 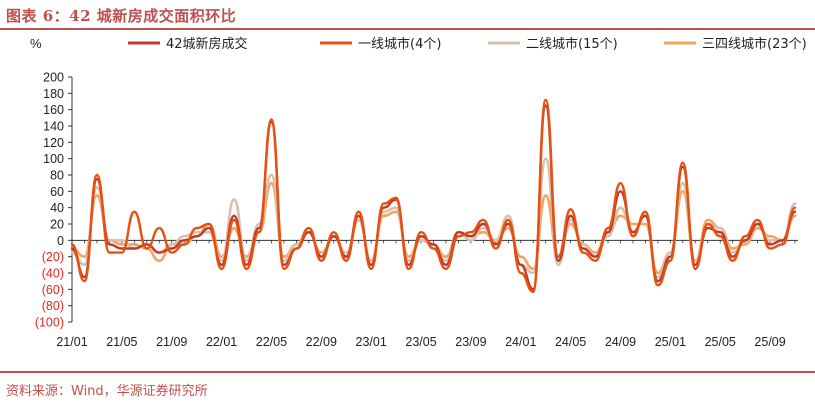 I want to click on chart-title: 图表 6：42 城新房成交面积环比, so click(x=121, y=16).